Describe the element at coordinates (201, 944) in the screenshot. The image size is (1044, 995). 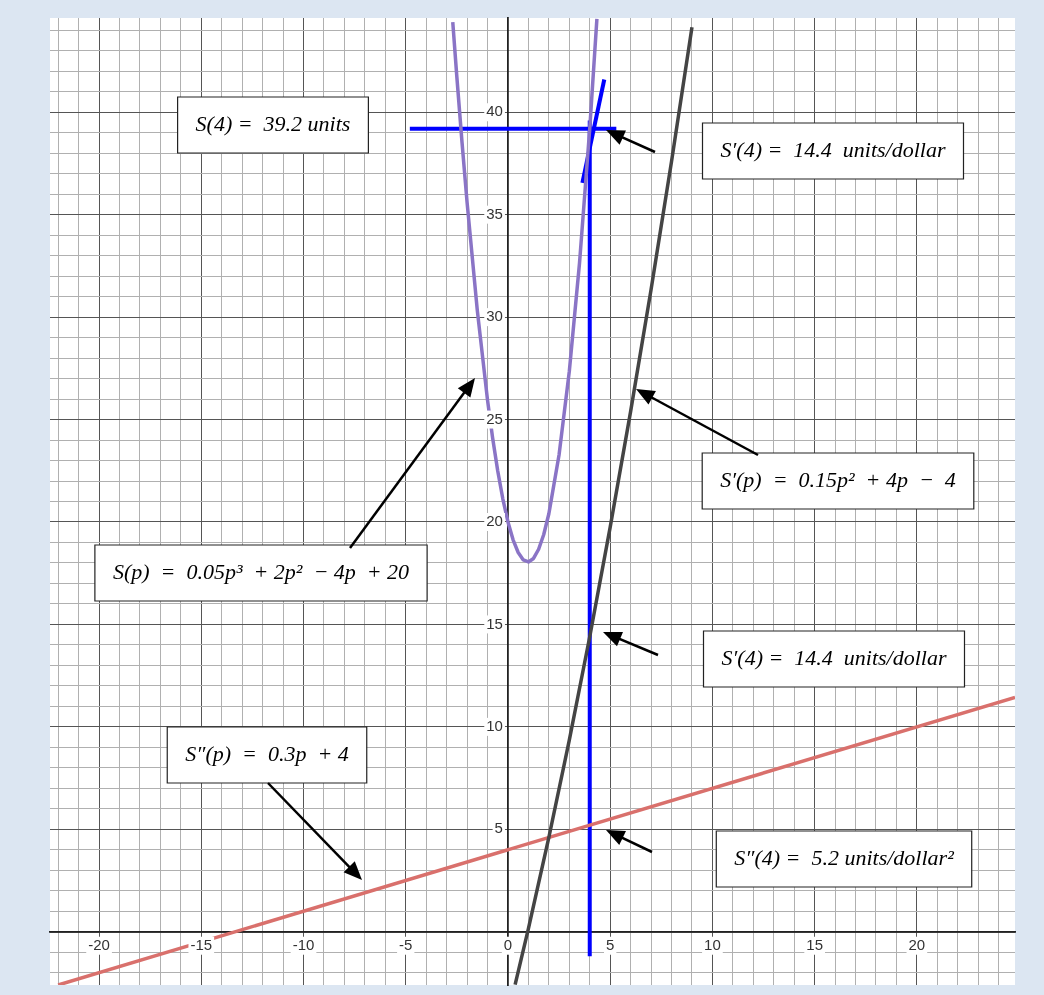
I see `x-tick-label: -15` at that location.